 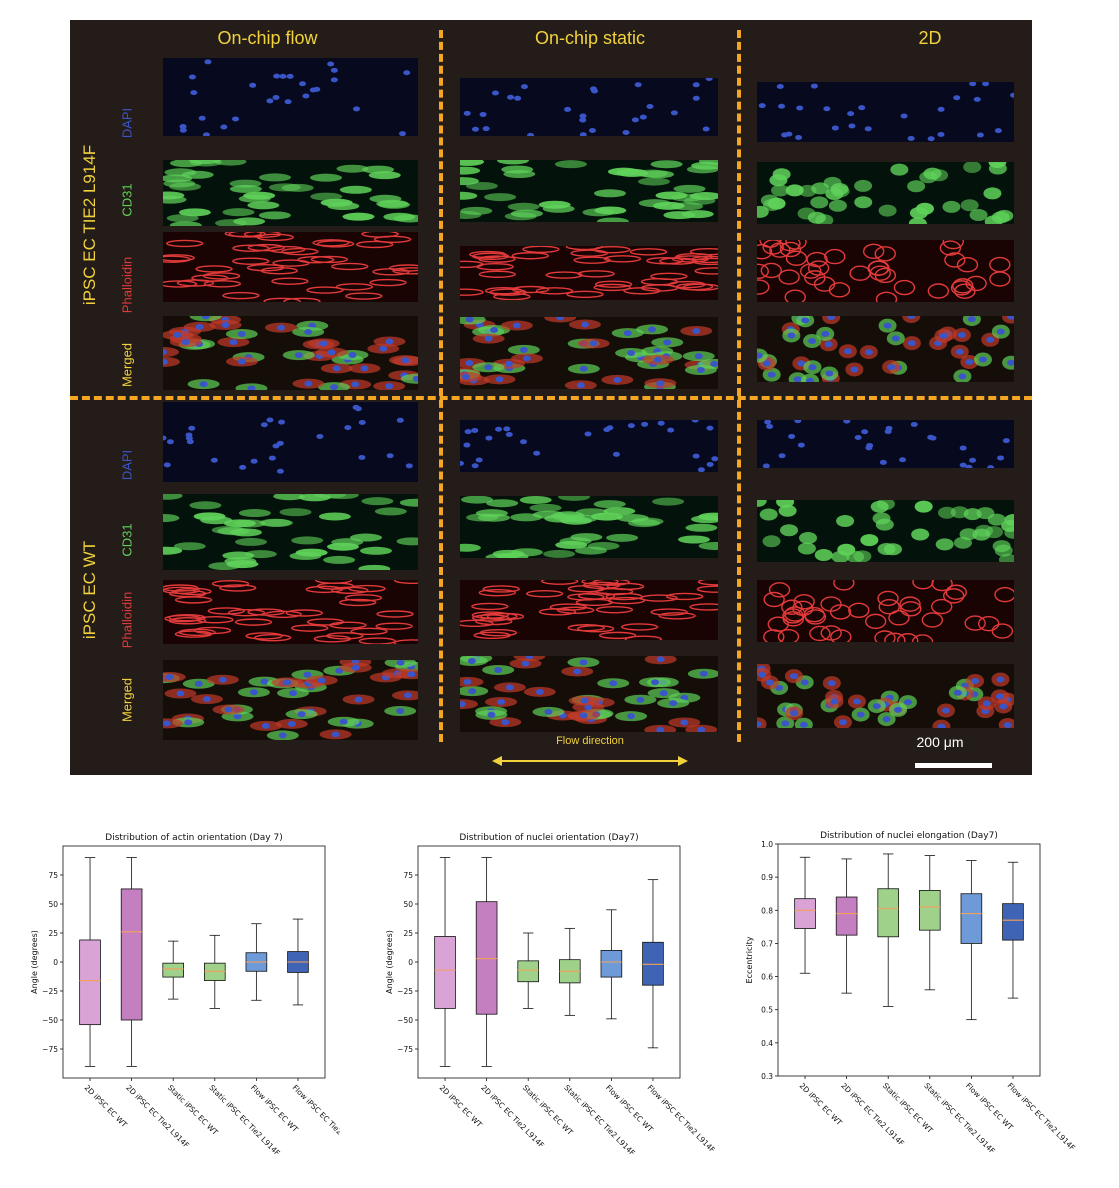 What do you see at coordinates (590, 741) in the screenshot?
I see `flow-direction-label: Flow direction` at bounding box center [590, 741].